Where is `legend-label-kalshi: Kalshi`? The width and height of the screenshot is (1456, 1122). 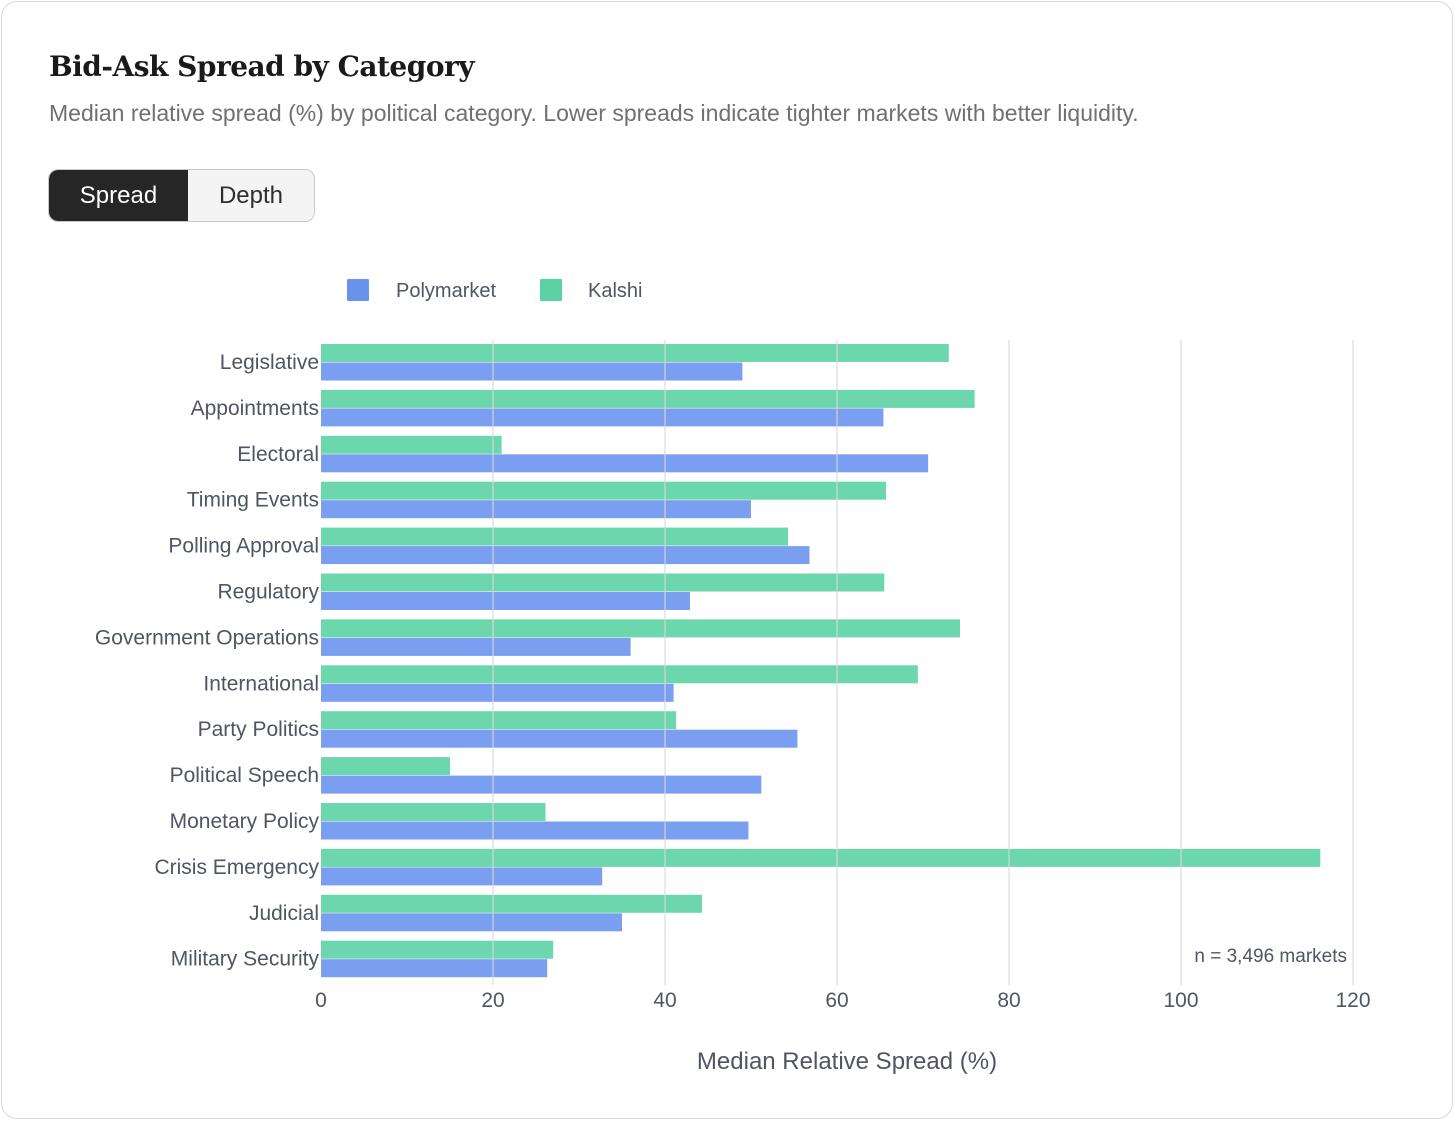
legend-label-kalshi: Kalshi is located at coordinates (615, 291).